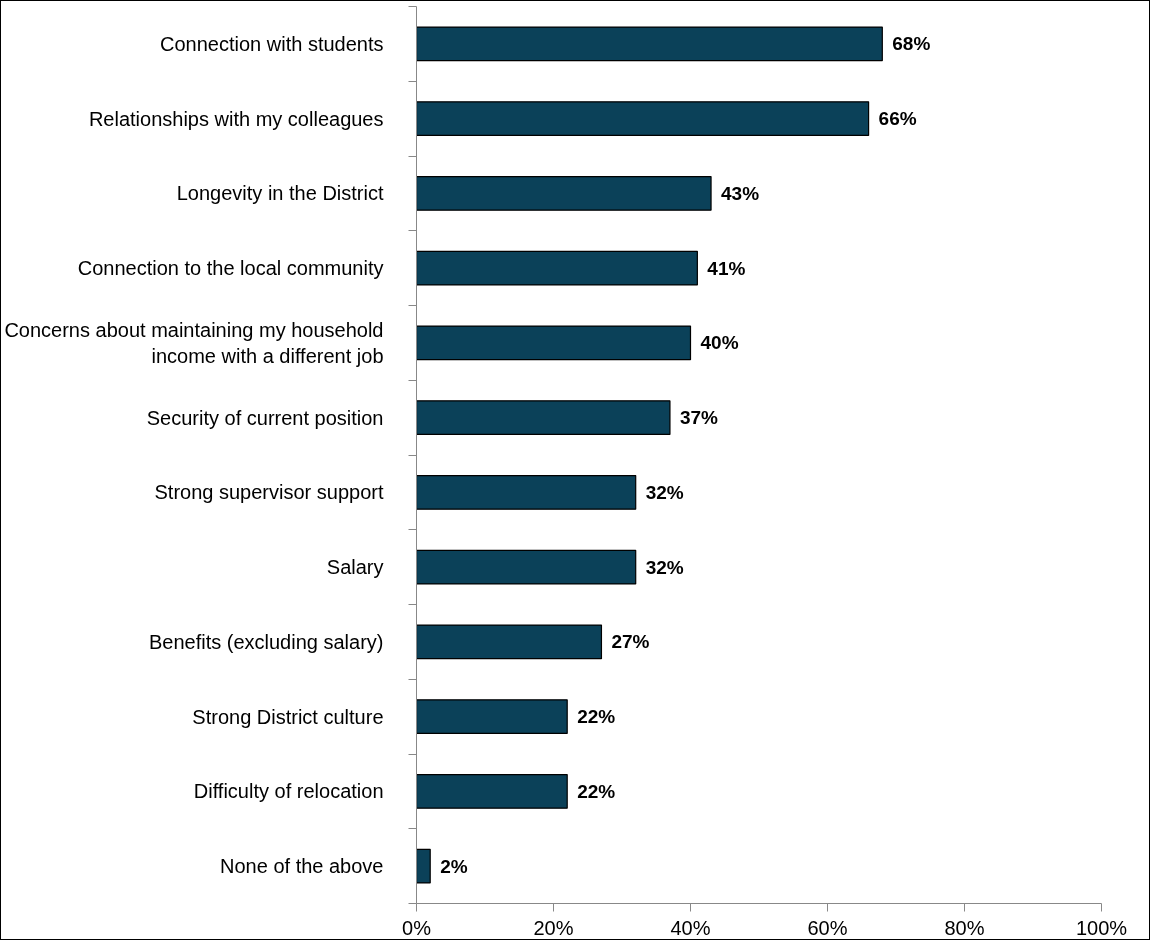 This screenshot has width=1153, height=945. What do you see at coordinates (269, 492) in the screenshot?
I see `y-tick-label: Strong supervisor support` at bounding box center [269, 492].